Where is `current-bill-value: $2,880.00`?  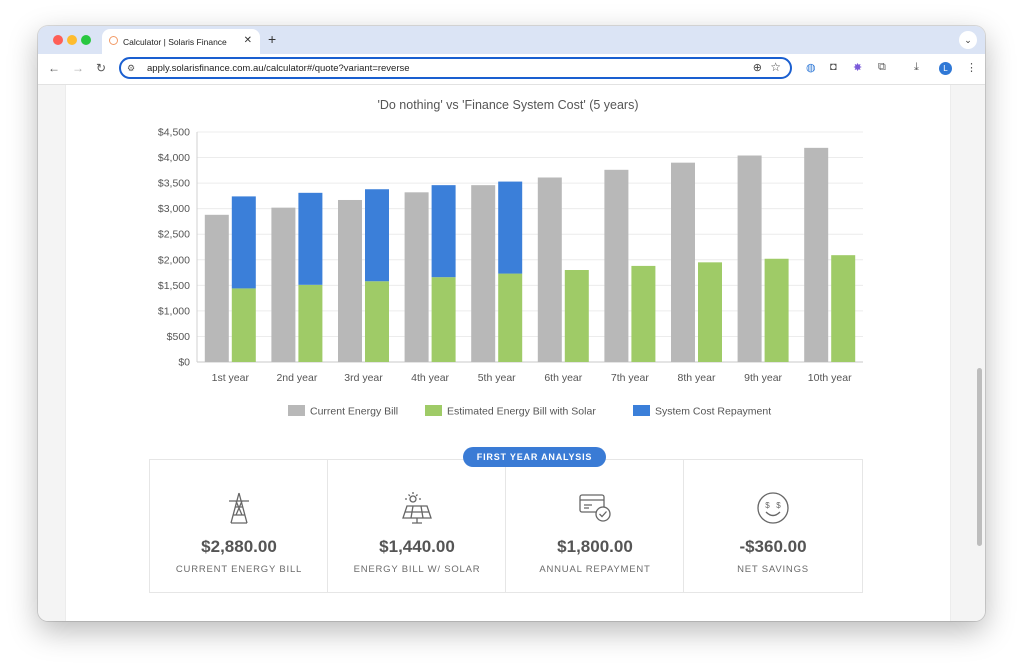 current-bill-value: $2,880.00 is located at coordinates (239, 546).